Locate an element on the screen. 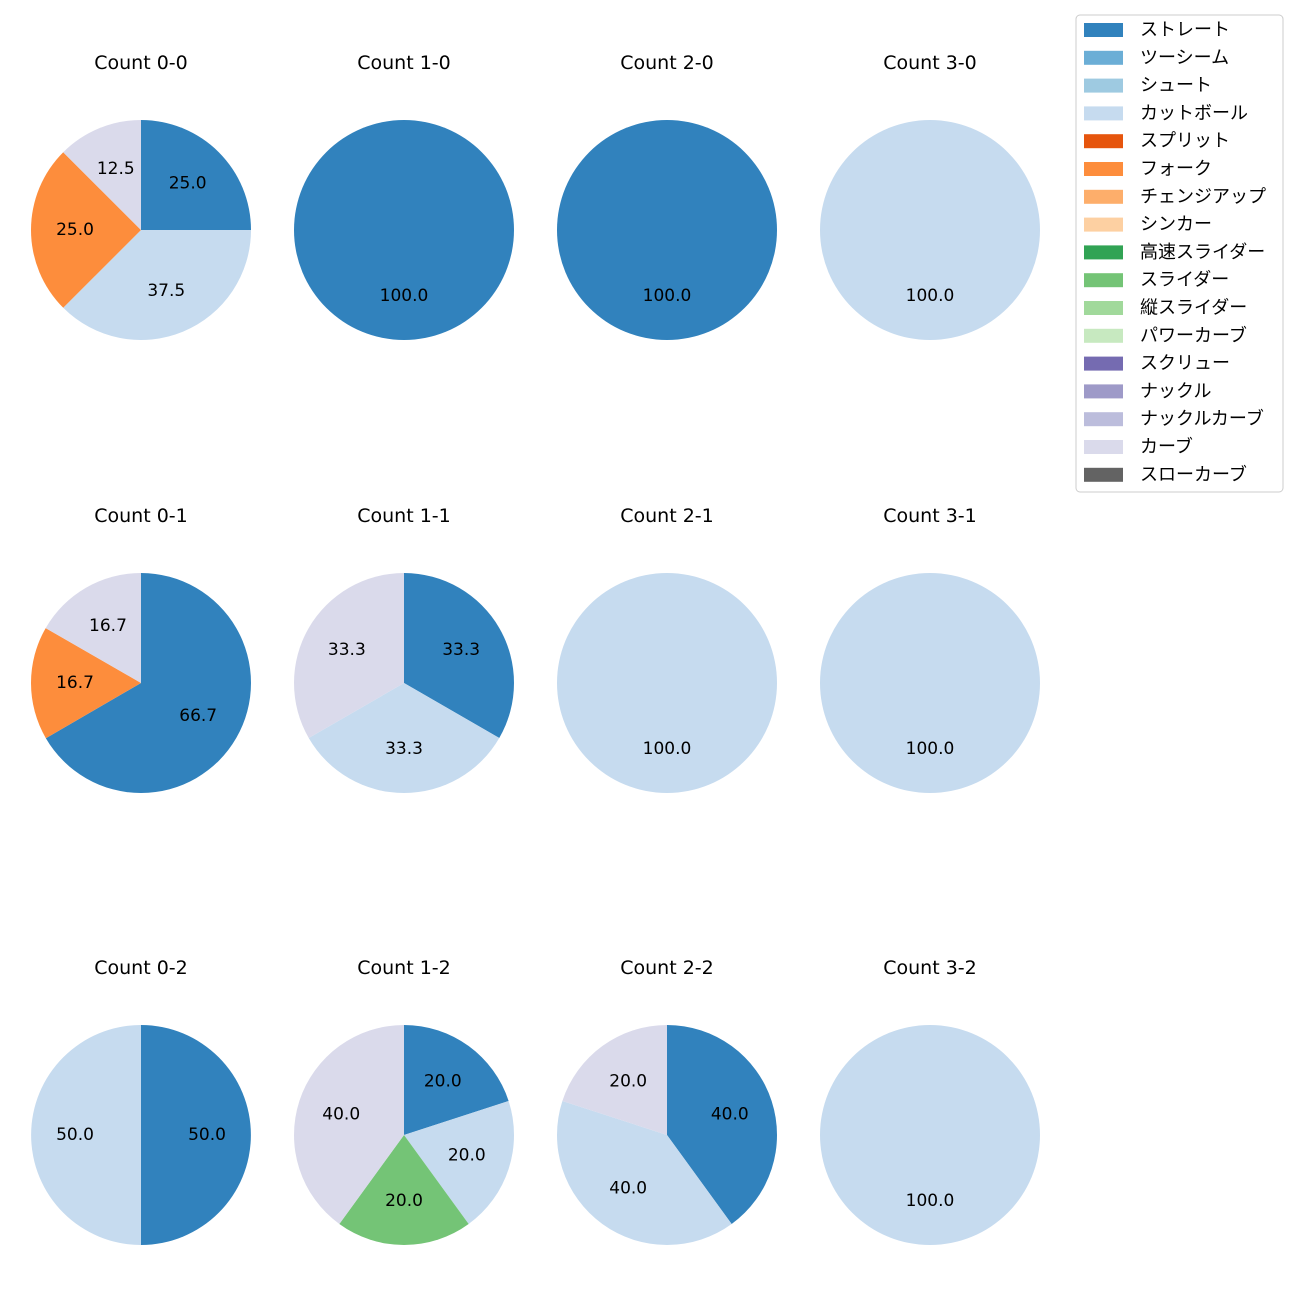 This screenshot has width=1300, height=1300. pie-chart-1: Count 1-0 100.0 is located at coordinates (404, 196).